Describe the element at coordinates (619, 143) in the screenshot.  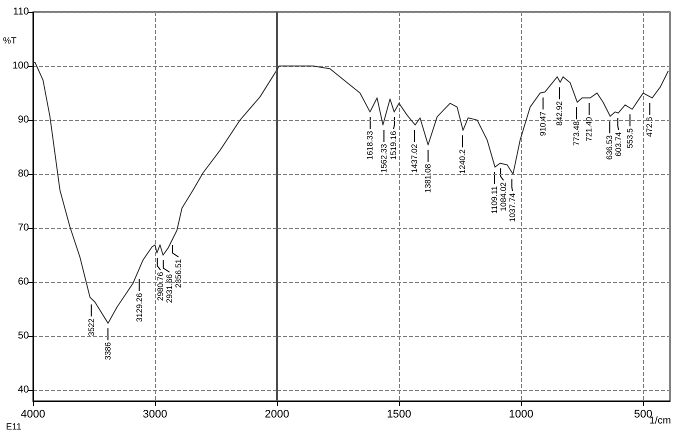
I see `annotation: 603.74` at that location.